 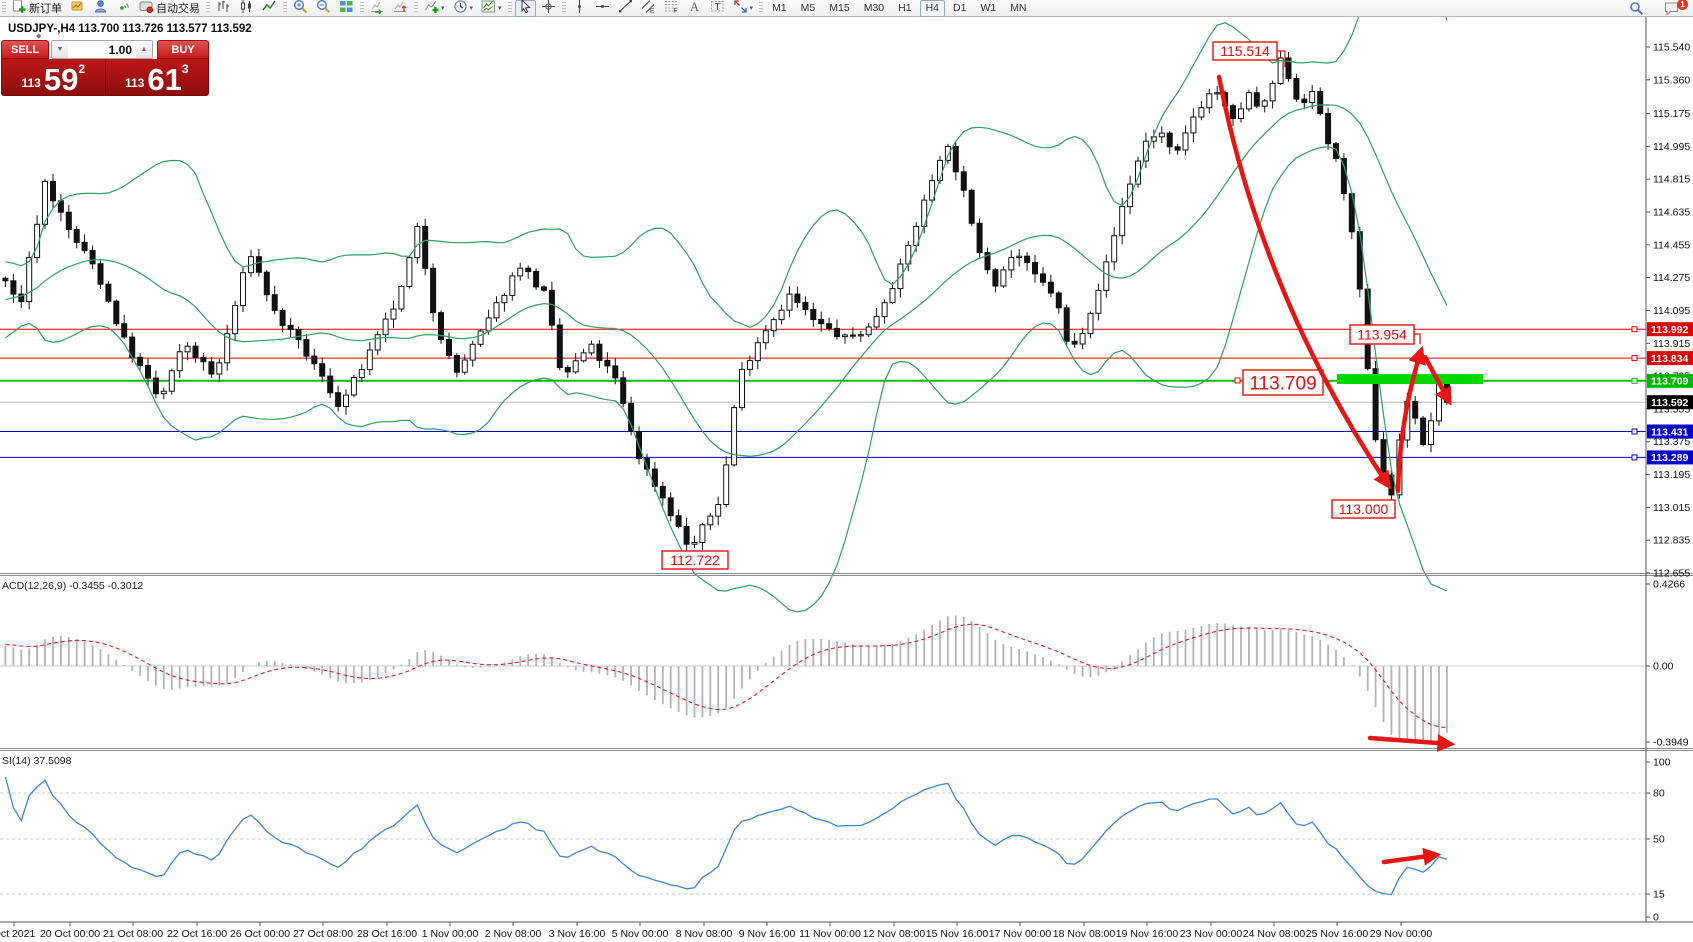 I want to click on chart-candles-button, so click(x=246, y=8).